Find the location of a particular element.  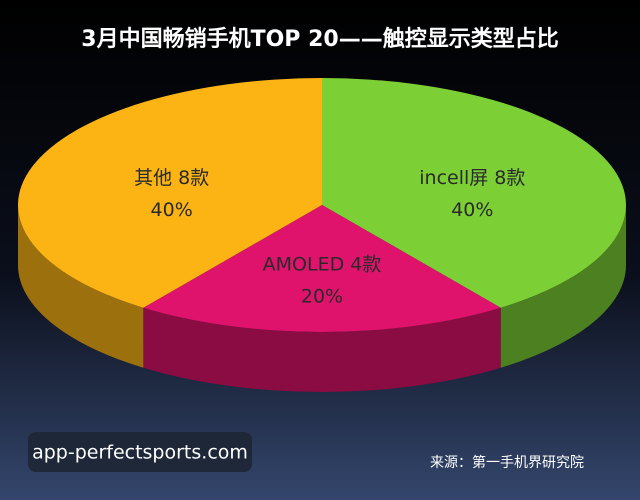

slice is located at coordinates (322, 268).